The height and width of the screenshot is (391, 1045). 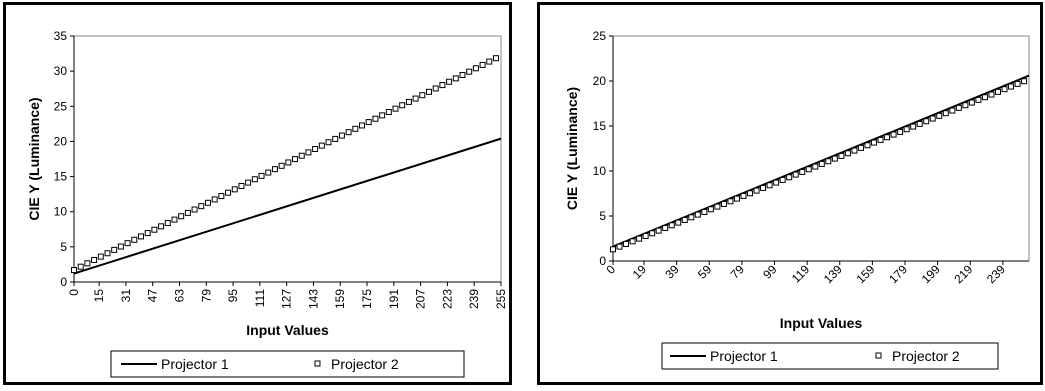 What do you see at coordinates (340, 299) in the screenshot?
I see `x-tick-label: 159` at bounding box center [340, 299].